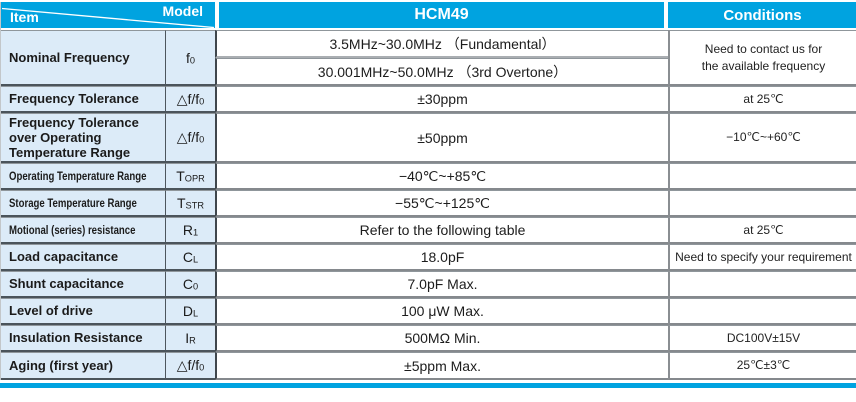 The image size is (856, 402). I want to click on item-label: Insulation Resistance, so click(83, 338).